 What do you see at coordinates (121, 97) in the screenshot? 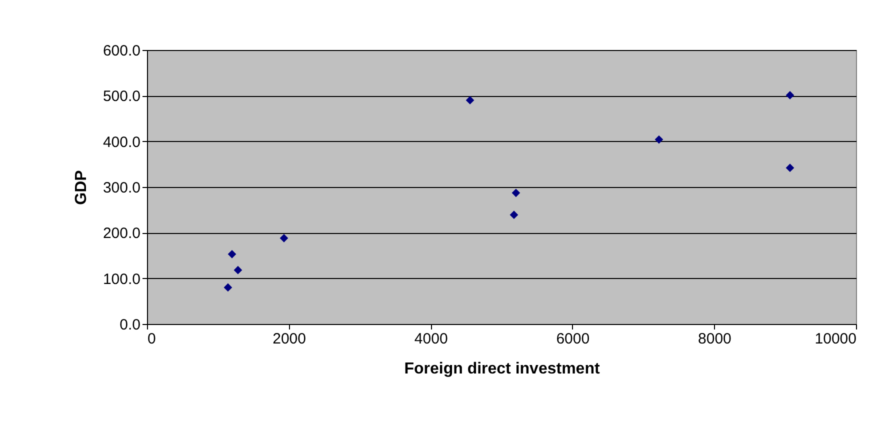
I see `y-tick-label: 500.0` at bounding box center [121, 97].